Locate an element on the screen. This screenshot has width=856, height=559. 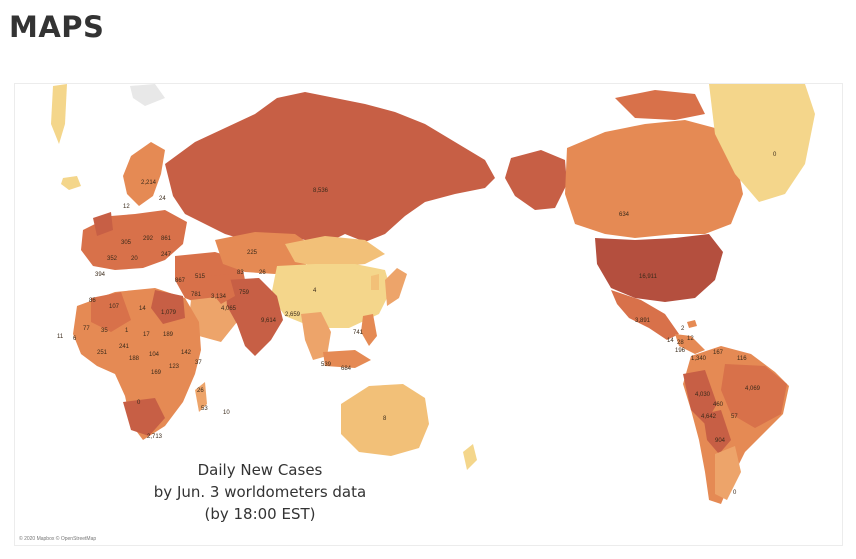
page-heading: MAPS is located at coordinates (57, 27).